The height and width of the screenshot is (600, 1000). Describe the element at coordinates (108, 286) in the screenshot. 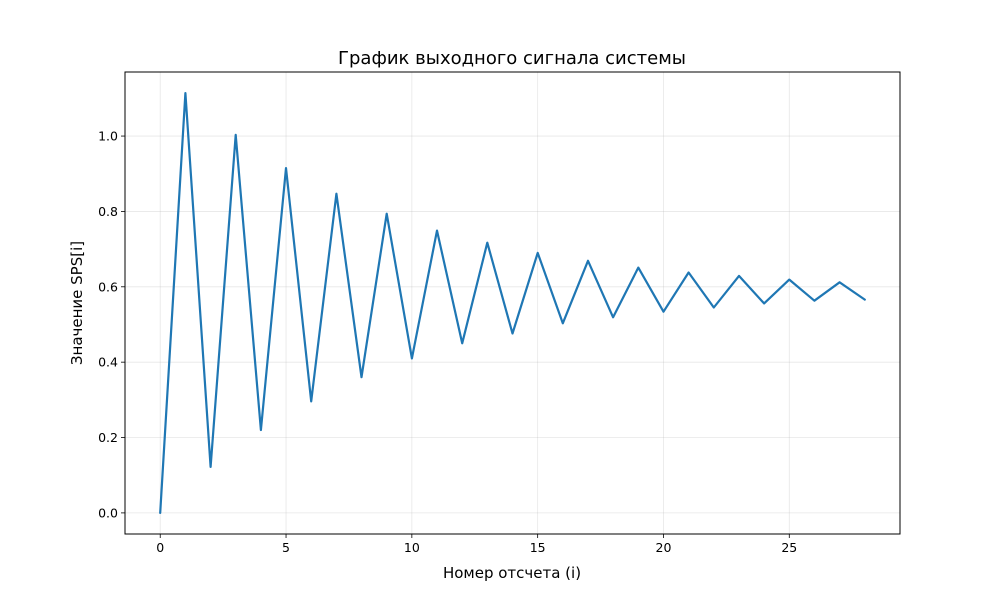

I see `y-tick-label: 0.6` at that location.